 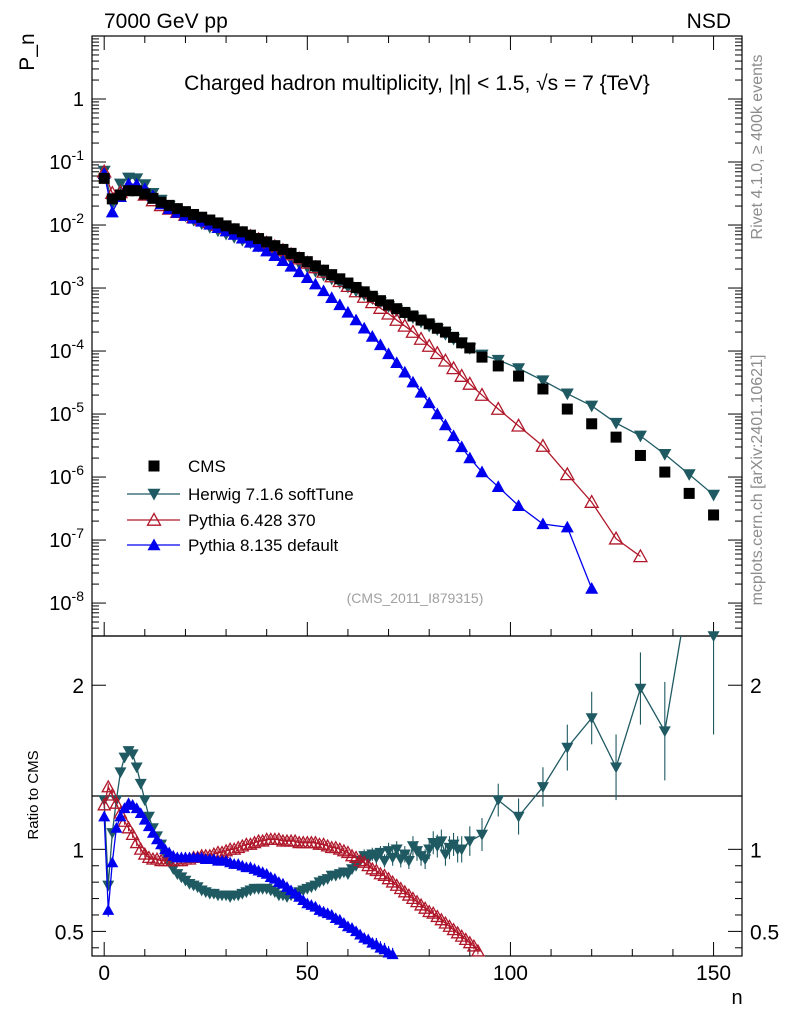 I want to click on x-tick-labels: 0 50 100 150, so click(x=414, y=973).